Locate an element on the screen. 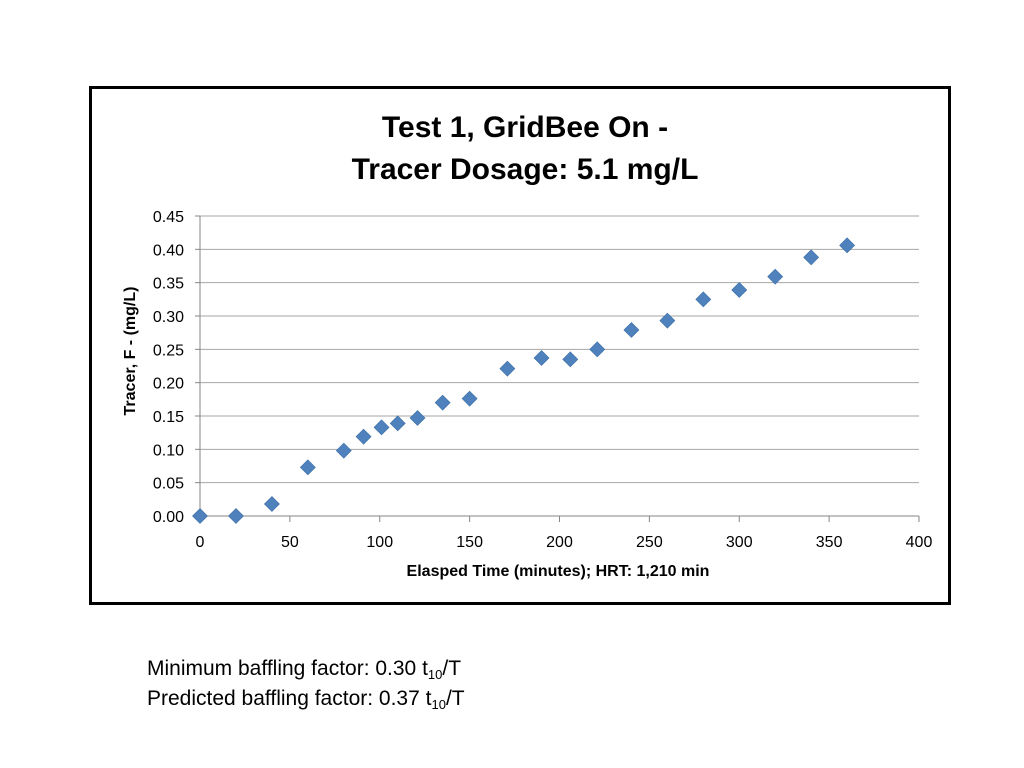  y-tick-label: 0.20 is located at coordinates (168, 384).